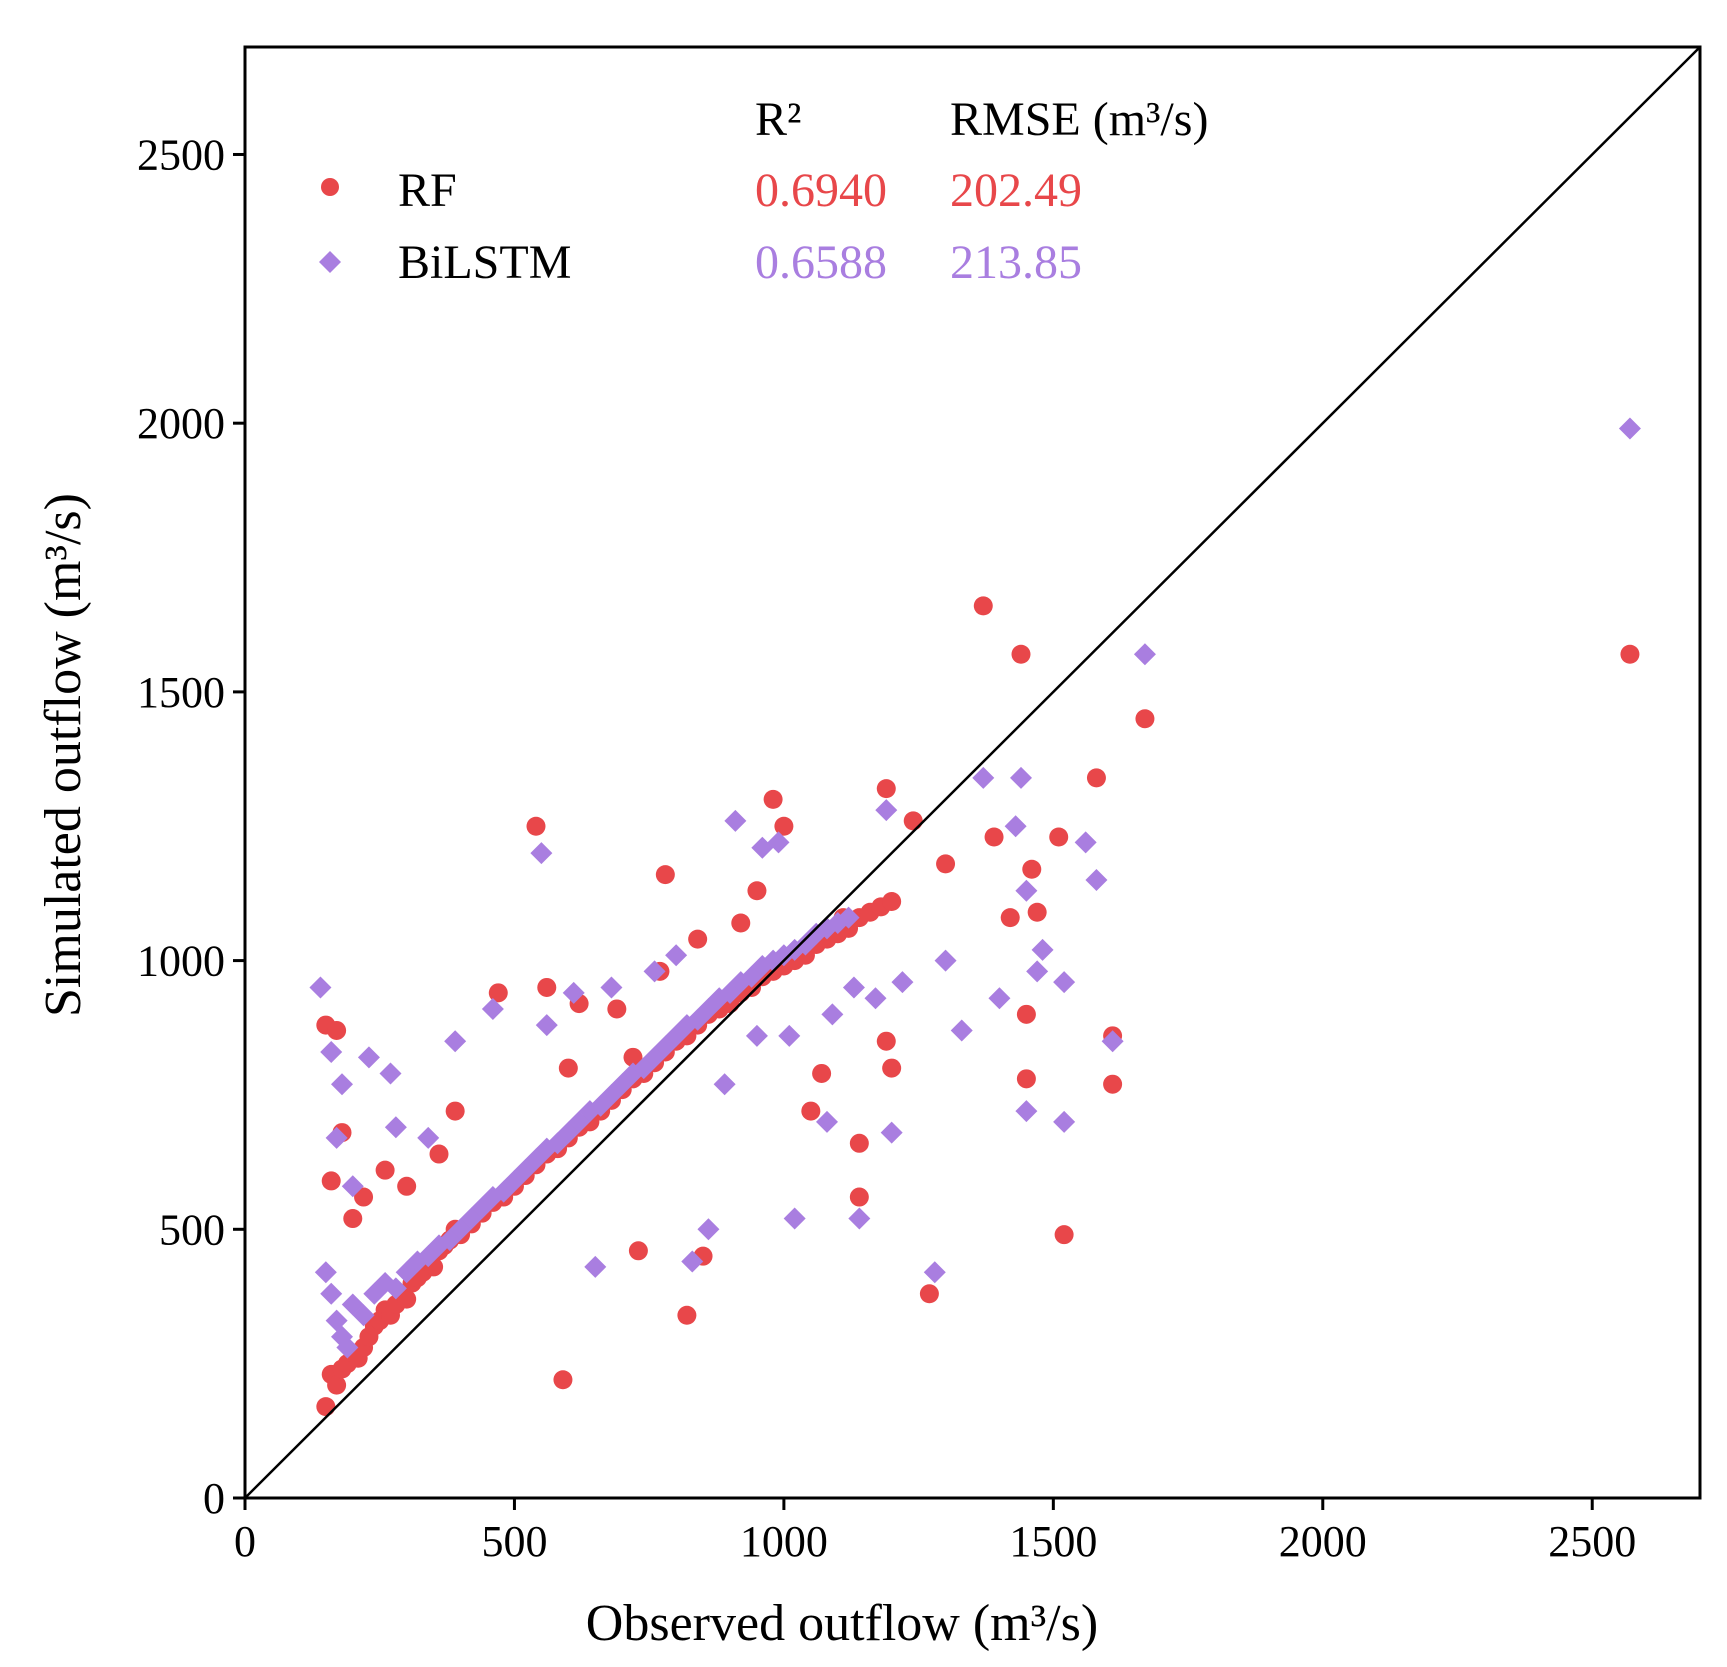 This screenshot has height=1667, width=1727. I want to click on y-tick-label-0: 0, so click(214, 1498).